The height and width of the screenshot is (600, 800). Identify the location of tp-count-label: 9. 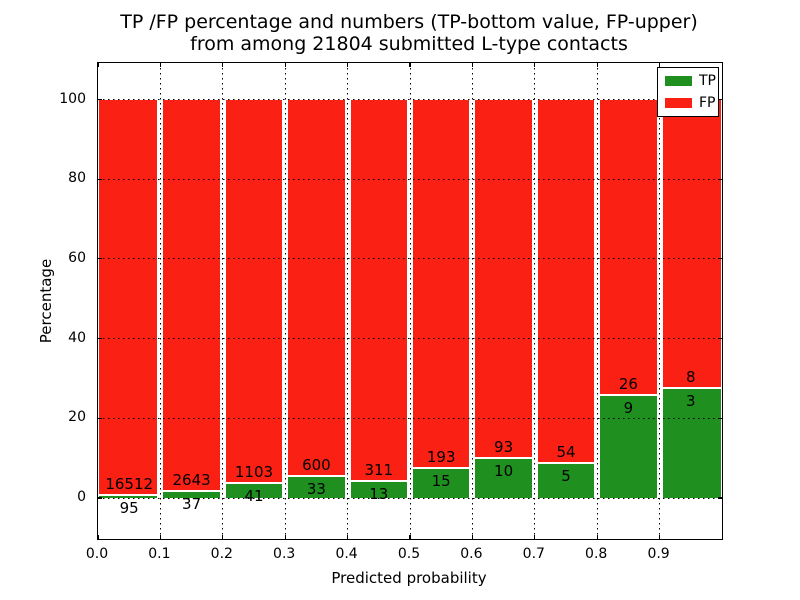
(628, 407).